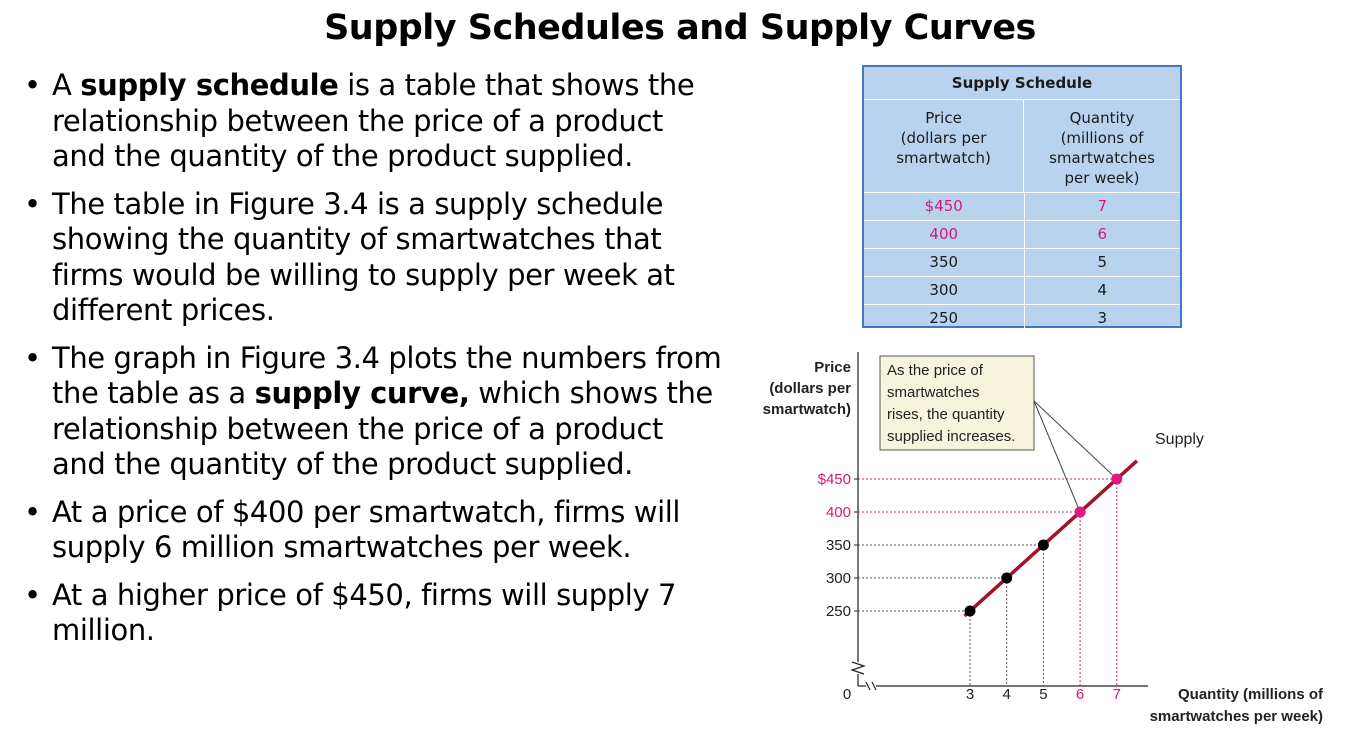  What do you see at coordinates (1102, 262) in the screenshot?
I see `cell-quantity: 5` at bounding box center [1102, 262].